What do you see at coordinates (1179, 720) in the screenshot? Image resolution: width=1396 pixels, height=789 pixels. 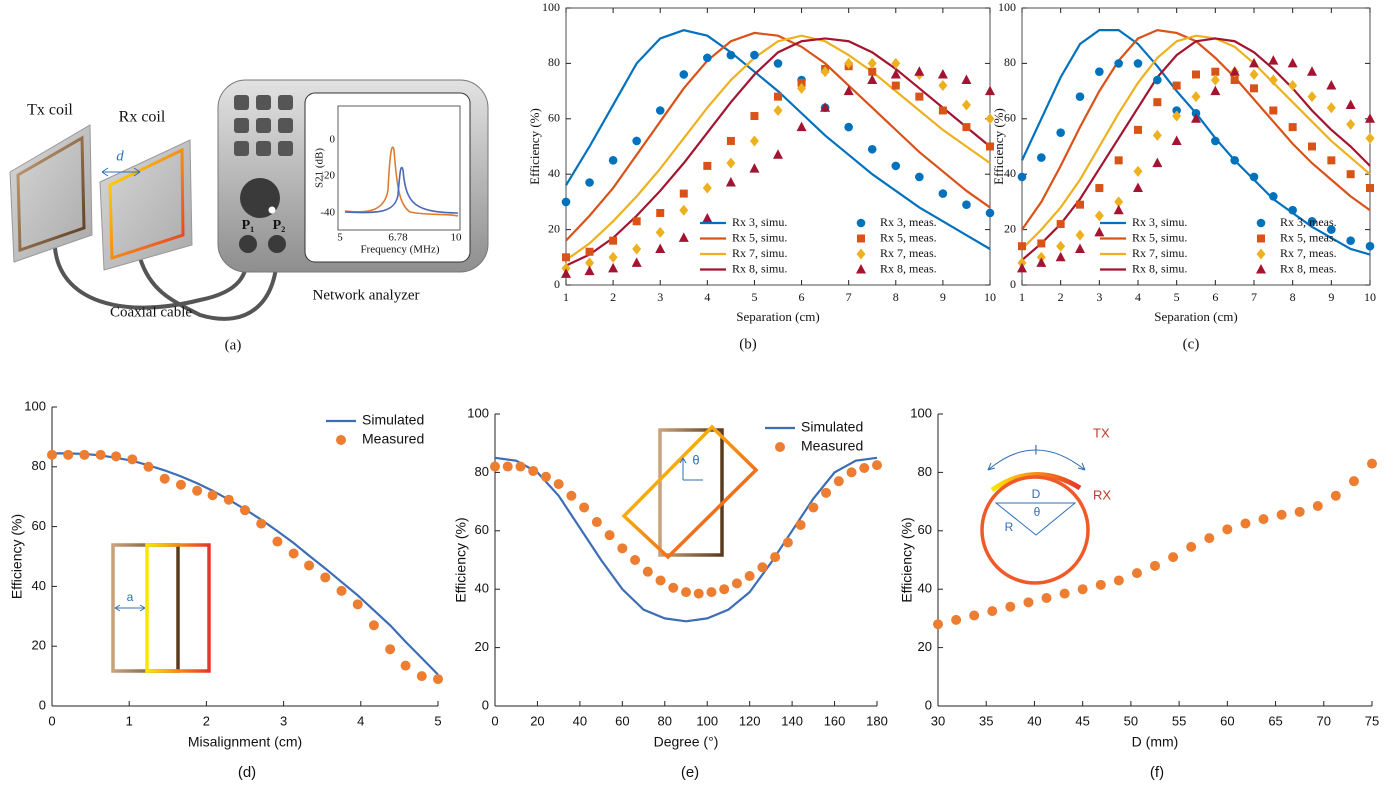 I see `x-tick-label: 55` at bounding box center [1179, 720].